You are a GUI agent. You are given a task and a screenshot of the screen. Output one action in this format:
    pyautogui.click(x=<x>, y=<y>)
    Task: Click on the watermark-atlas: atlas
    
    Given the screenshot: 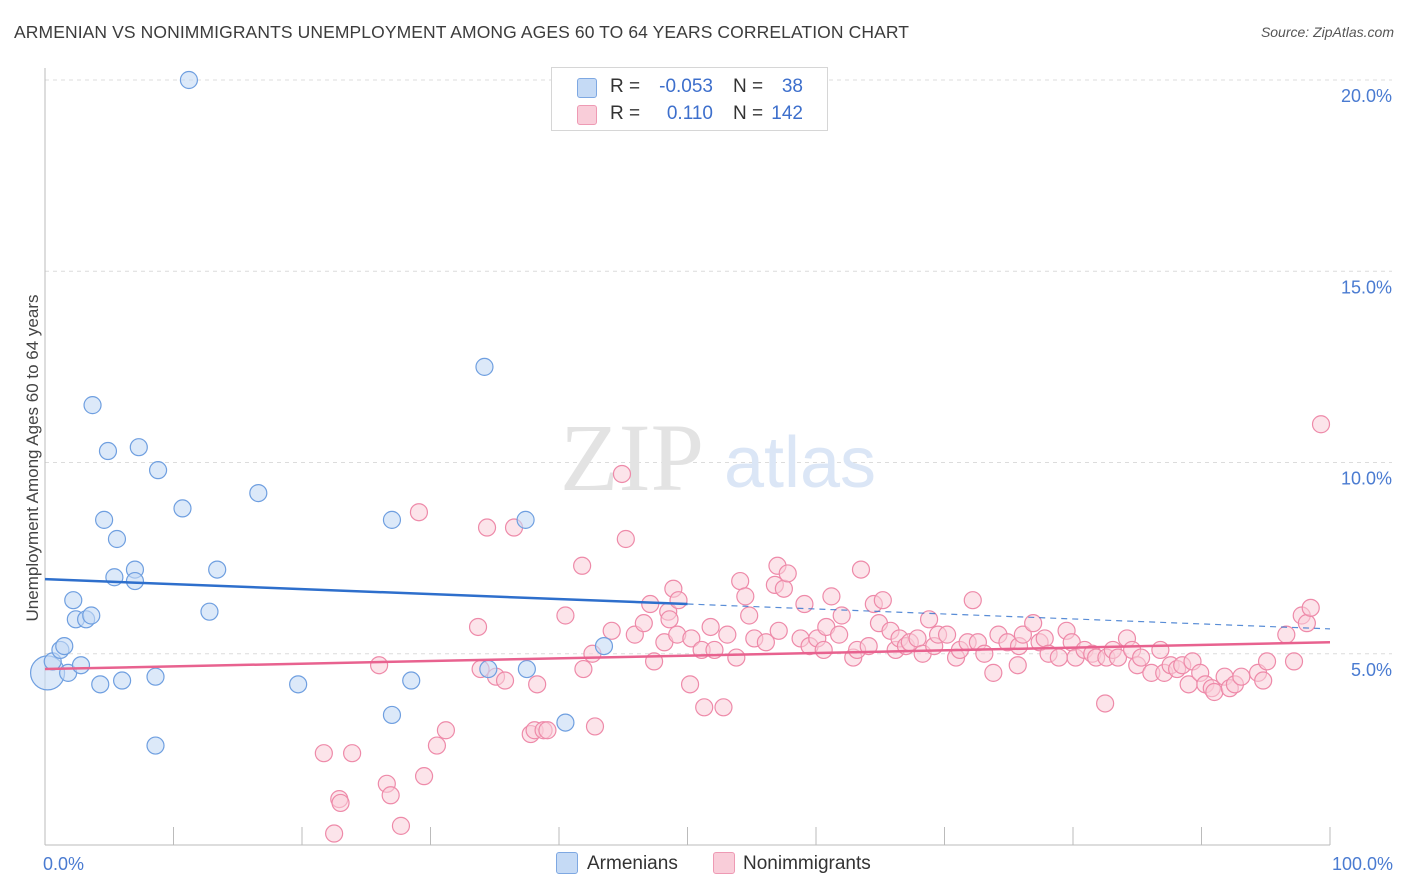 What is the action you would take?
    pyautogui.click(x=800, y=463)
    